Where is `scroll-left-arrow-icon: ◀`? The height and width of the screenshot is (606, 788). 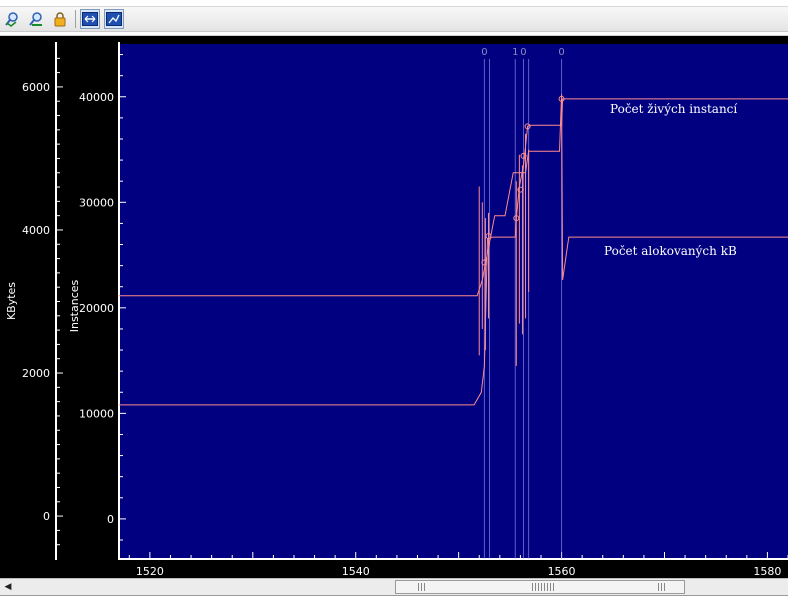 scroll-left-arrow-icon: ◀ is located at coordinates (8, 587).